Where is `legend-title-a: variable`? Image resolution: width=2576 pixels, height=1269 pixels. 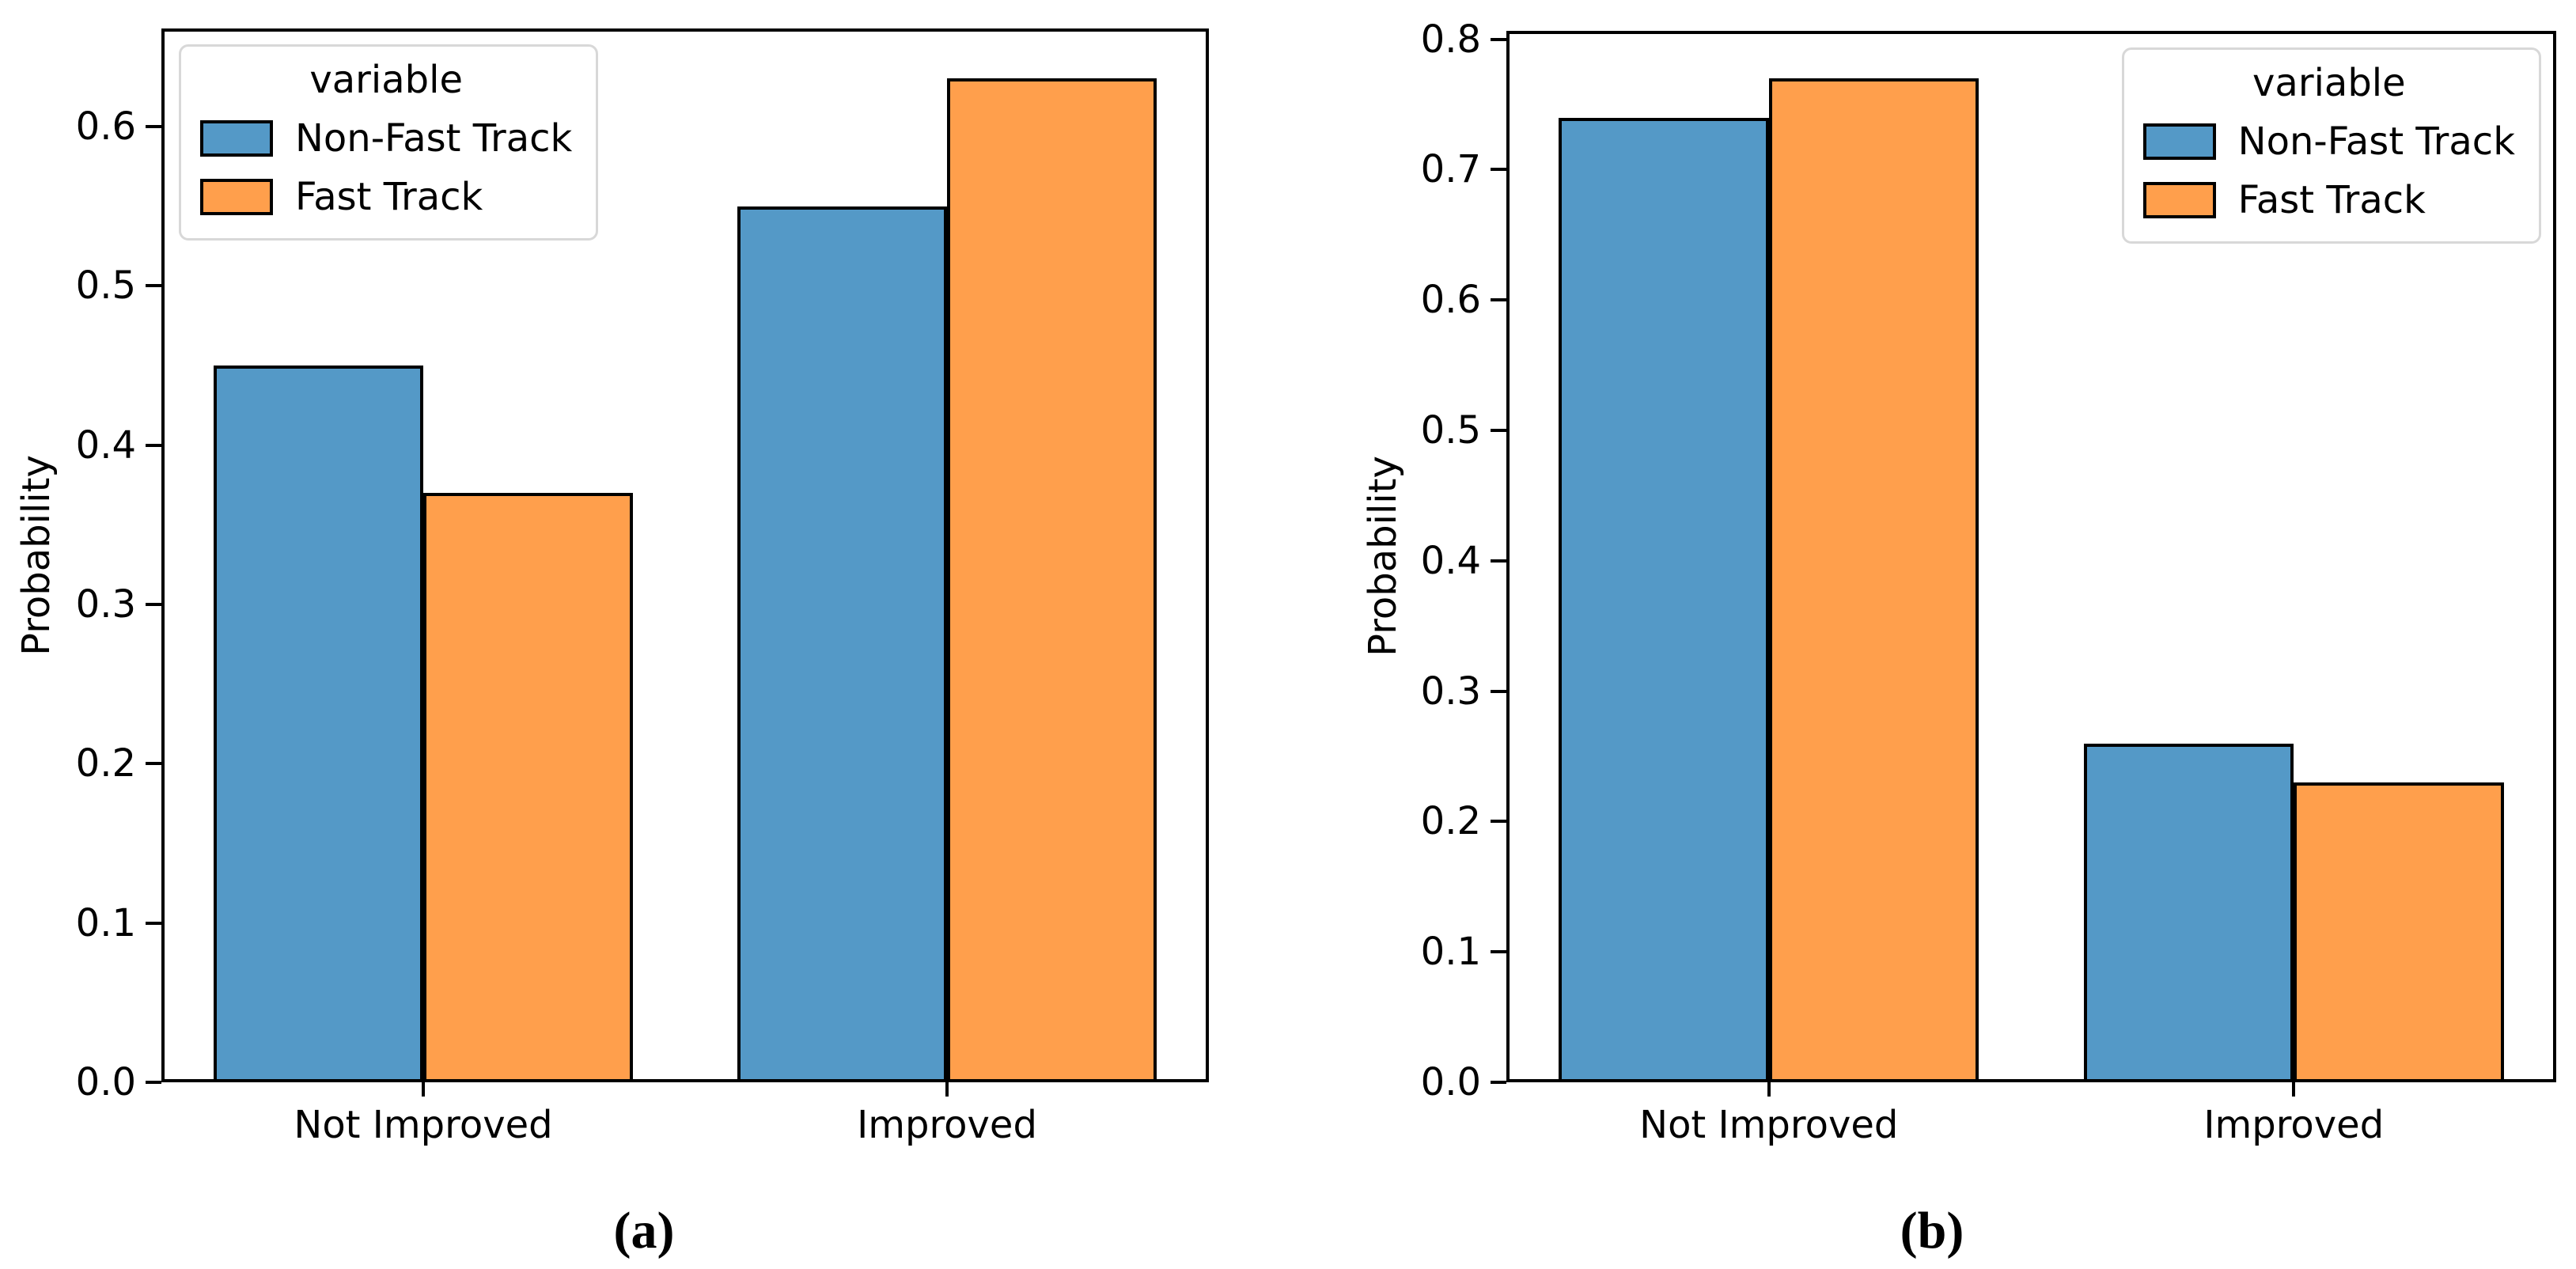 legend-title-a: variable is located at coordinates (386, 80).